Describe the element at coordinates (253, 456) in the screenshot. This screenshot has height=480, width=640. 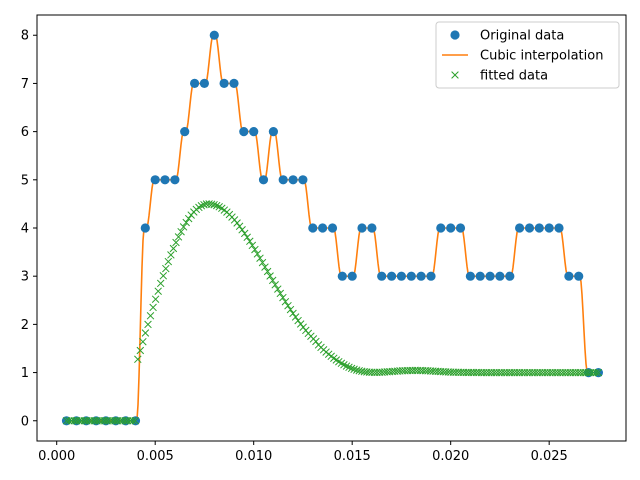
I see `x-tick-label: 0.010` at that location.